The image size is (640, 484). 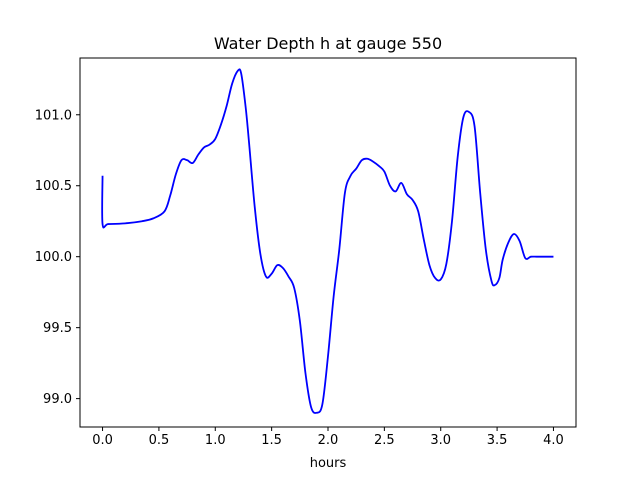 What do you see at coordinates (102, 440) in the screenshot?
I see `x-tick-label: 0.0` at bounding box center [102, 440].